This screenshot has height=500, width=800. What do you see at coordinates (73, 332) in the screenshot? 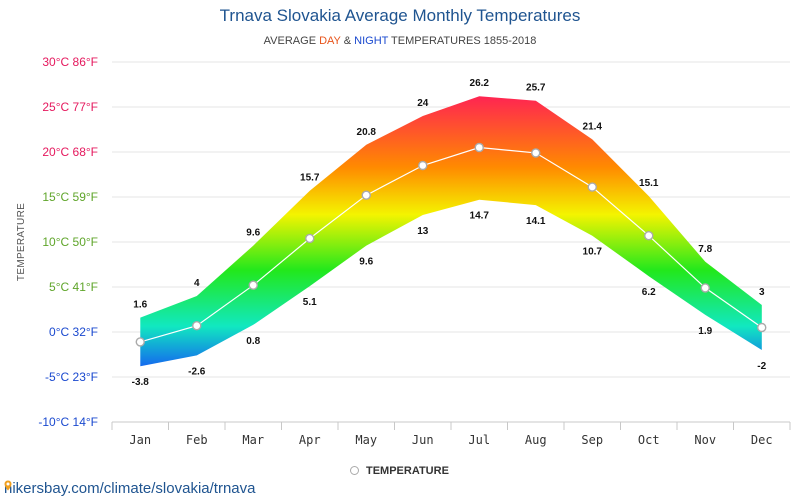
I see `y-tick-label: 0°C 32°F` at bounding box center [73, 332].